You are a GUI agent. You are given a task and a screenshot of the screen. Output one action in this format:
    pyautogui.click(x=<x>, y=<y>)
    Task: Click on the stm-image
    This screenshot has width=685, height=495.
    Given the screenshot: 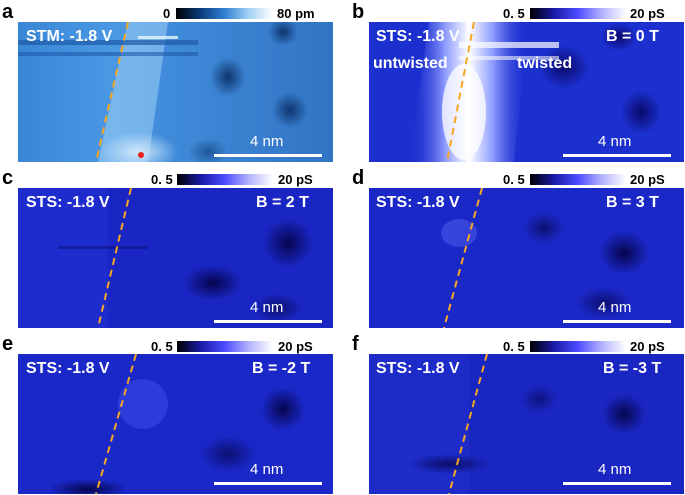 What is the action you would take?
    pyautogui.click(x=175, y=92)
    